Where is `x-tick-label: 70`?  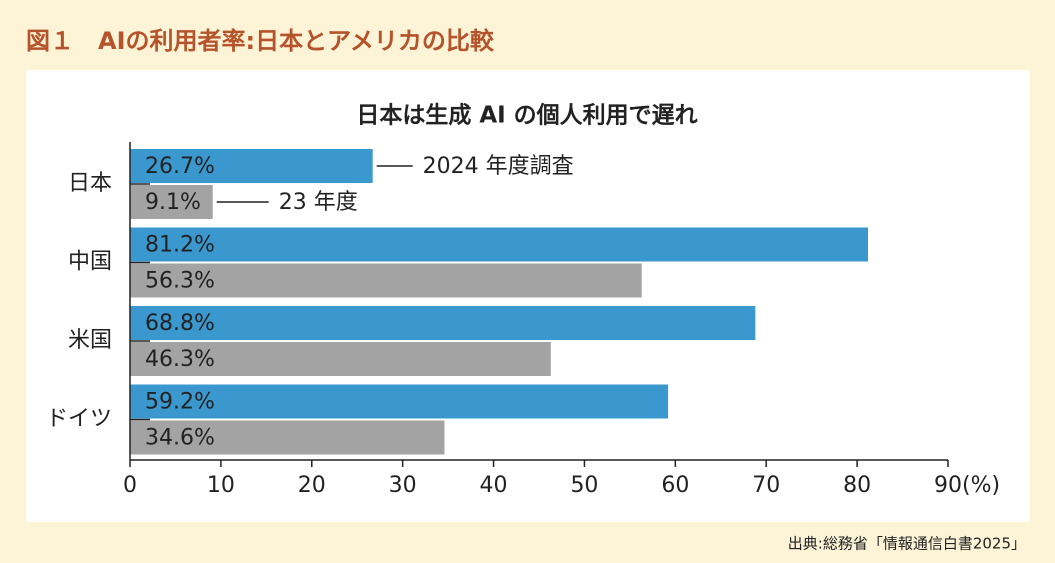 x-tick-label: 70 is located at coordinates (766, 485).